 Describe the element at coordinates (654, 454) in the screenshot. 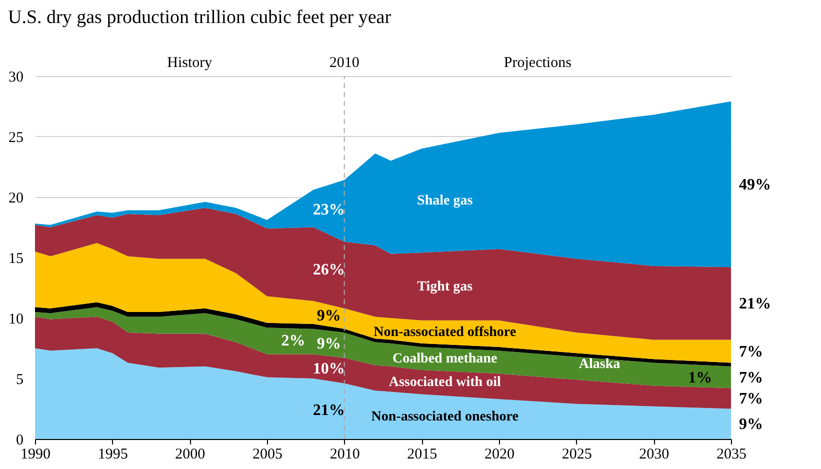

I see `x-tick-label: 2030` at that location.